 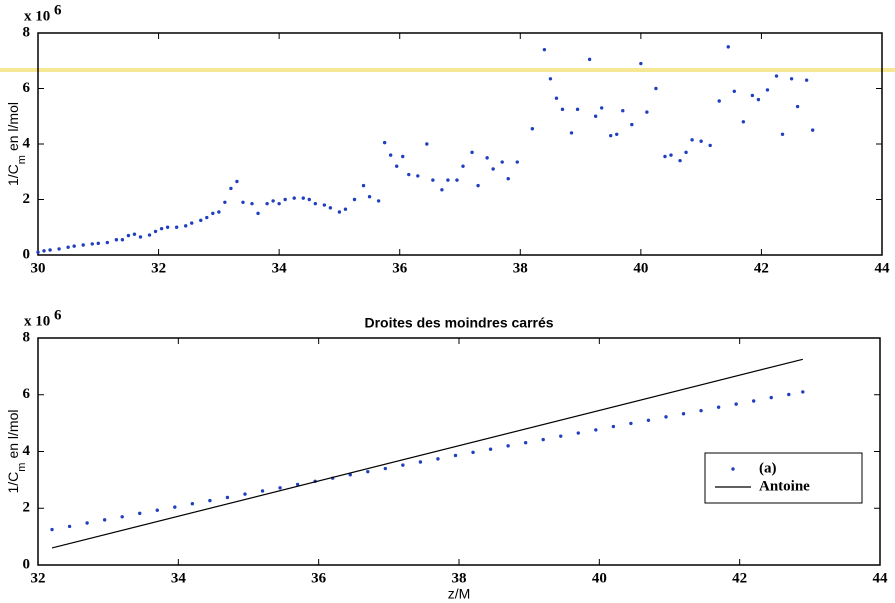 What do you see at coordinates (13, 434) in the screenshot?
I see `y-label-rest: en l/mol` at bounding box center [13, 434].